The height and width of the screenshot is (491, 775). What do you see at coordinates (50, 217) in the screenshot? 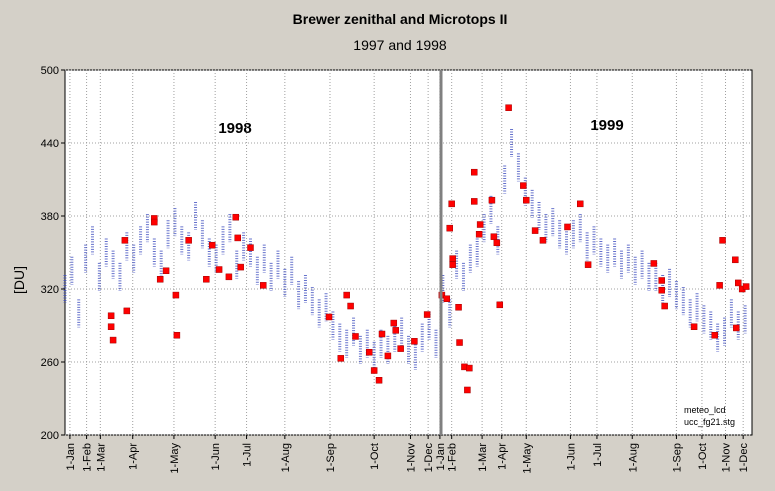
I see `y-tick-label: 380` at bounding box center [50, 217].